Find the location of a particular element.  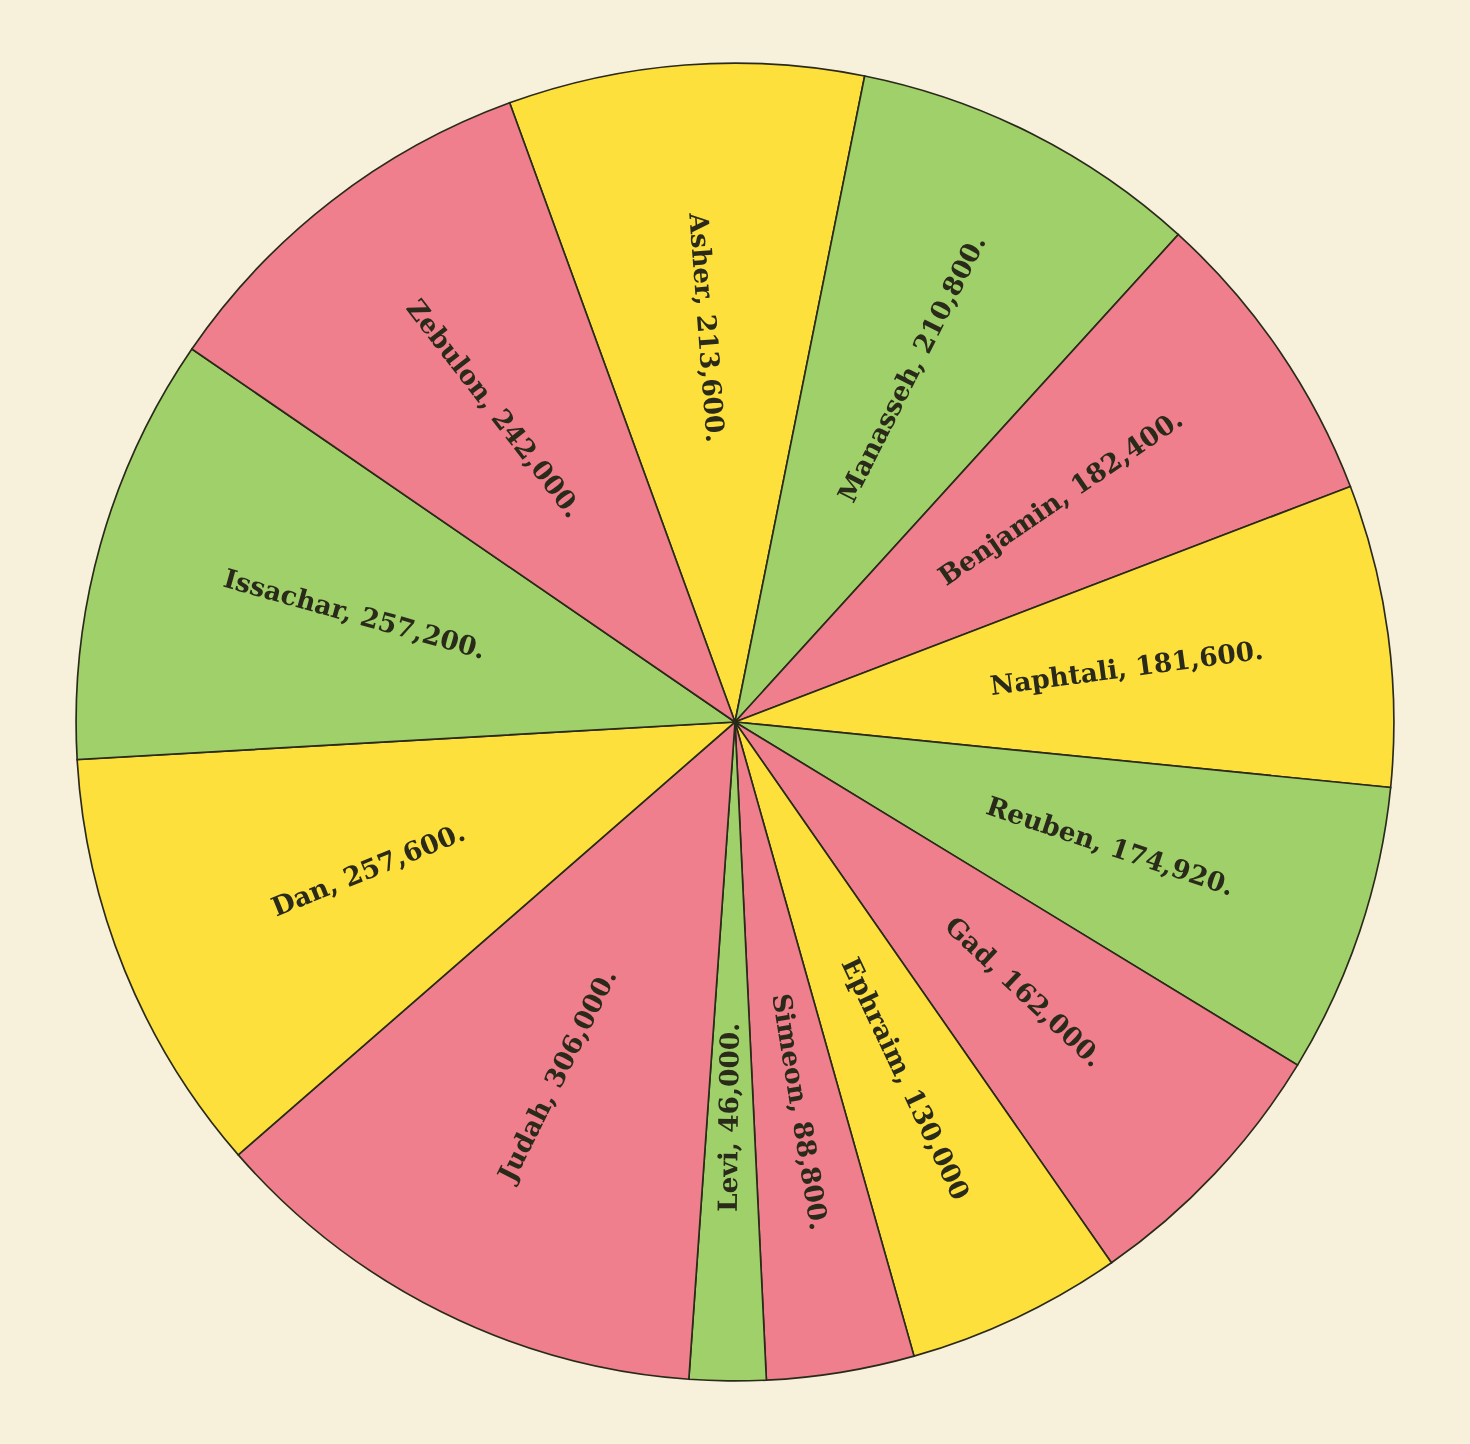

slice-label: Asher, 213,600. is located at coordinates (705, 326).